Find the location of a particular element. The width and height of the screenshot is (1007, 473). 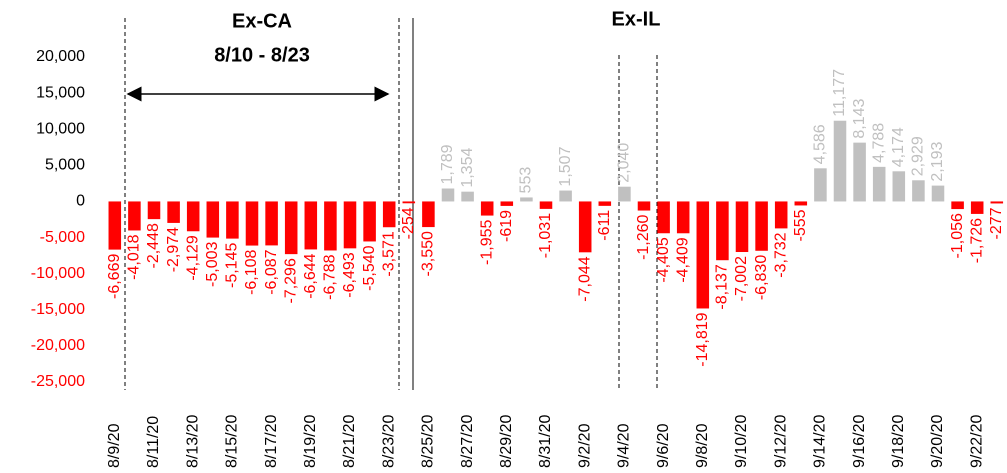

value-label: -6,830 is located at coordinates (761, 277).